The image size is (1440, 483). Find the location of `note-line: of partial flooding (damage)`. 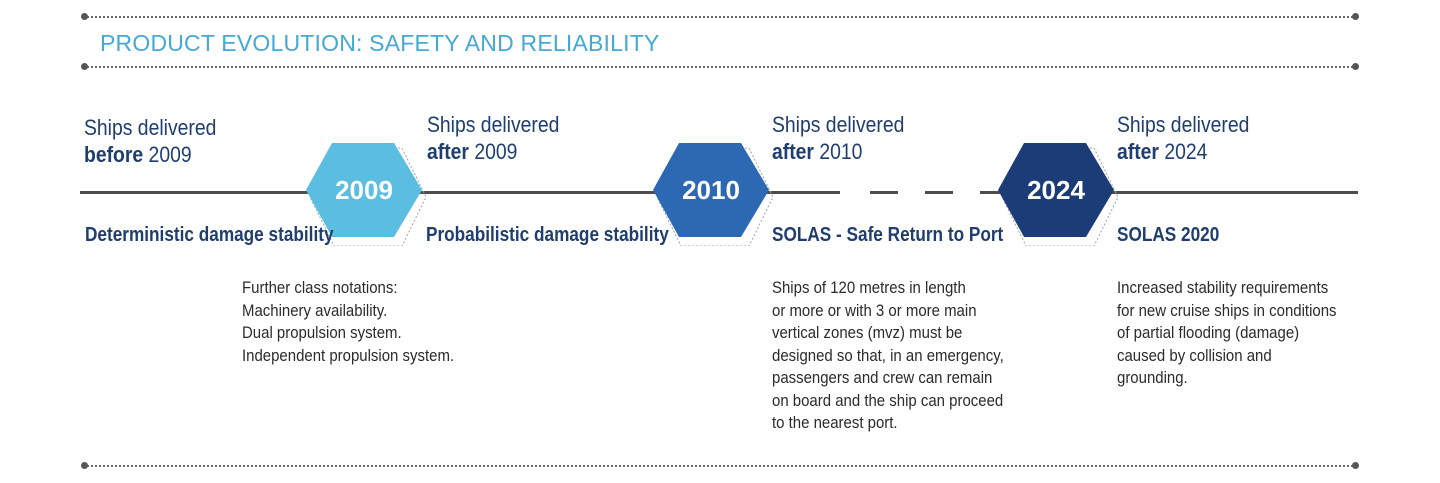

note-line: of partial flooding (damage) is located at coordinates (1208, 332).